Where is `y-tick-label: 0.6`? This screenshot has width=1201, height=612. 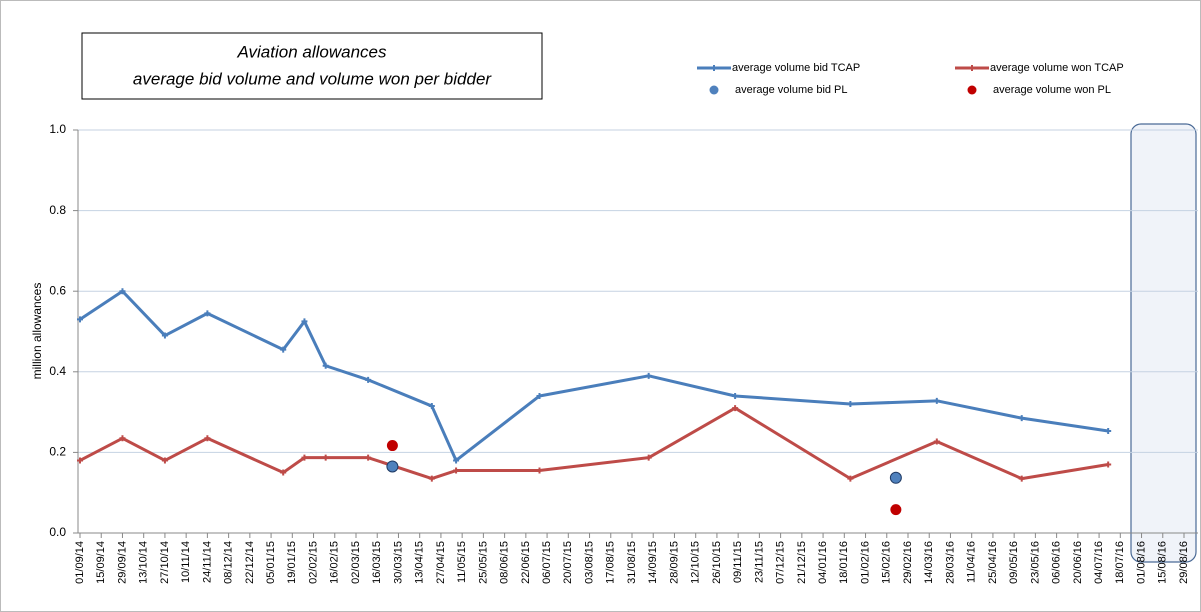 y-tick-label: 0.6 is located at coordinates (57, 290).